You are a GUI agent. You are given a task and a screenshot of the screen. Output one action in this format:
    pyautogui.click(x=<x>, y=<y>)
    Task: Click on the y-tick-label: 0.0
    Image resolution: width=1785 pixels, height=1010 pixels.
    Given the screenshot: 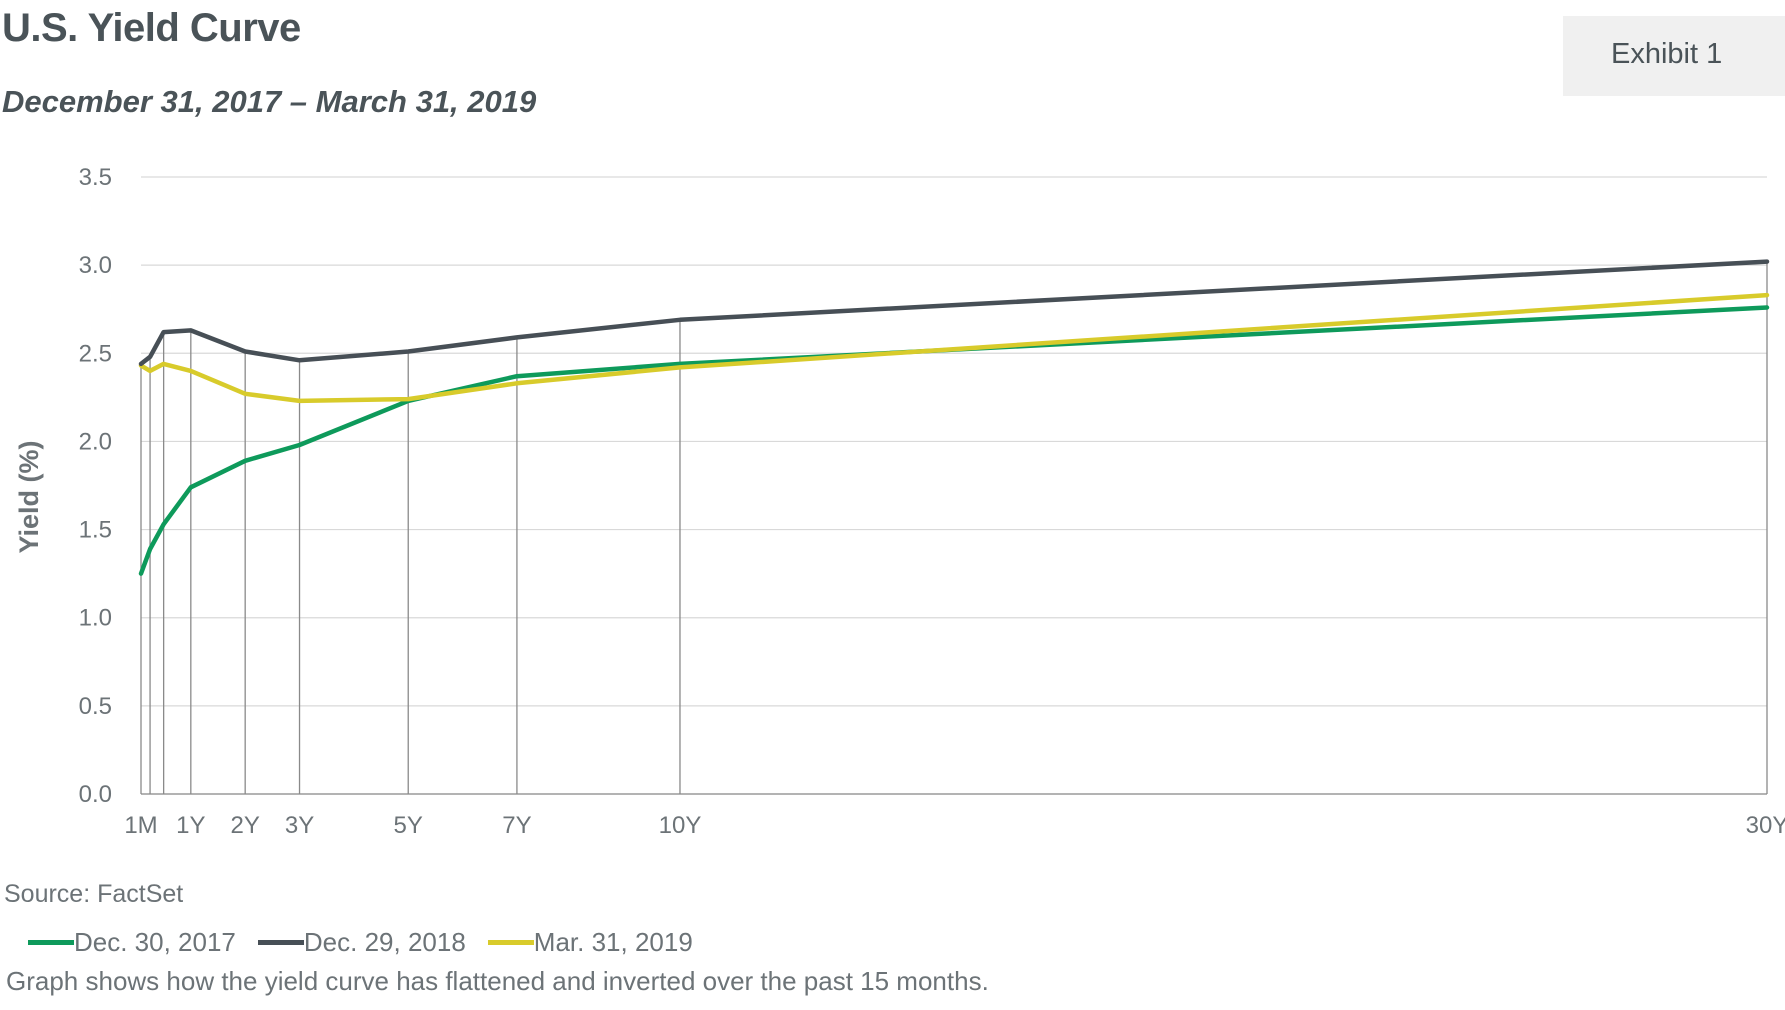 What is the action you would take?
    pyautogui.click(x=95, y=794)
    